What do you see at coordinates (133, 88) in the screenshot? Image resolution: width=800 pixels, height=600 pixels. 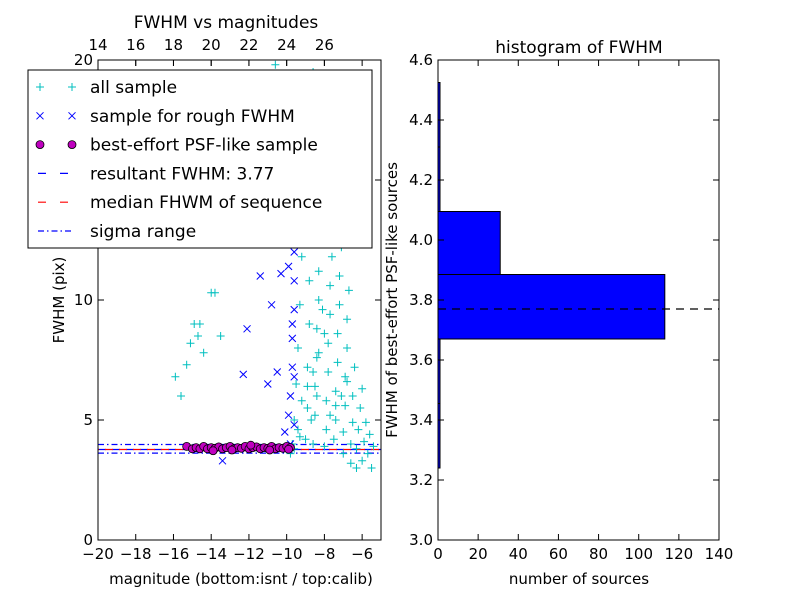 I see `legend-label: all sample` at bounding box center [133, 88].